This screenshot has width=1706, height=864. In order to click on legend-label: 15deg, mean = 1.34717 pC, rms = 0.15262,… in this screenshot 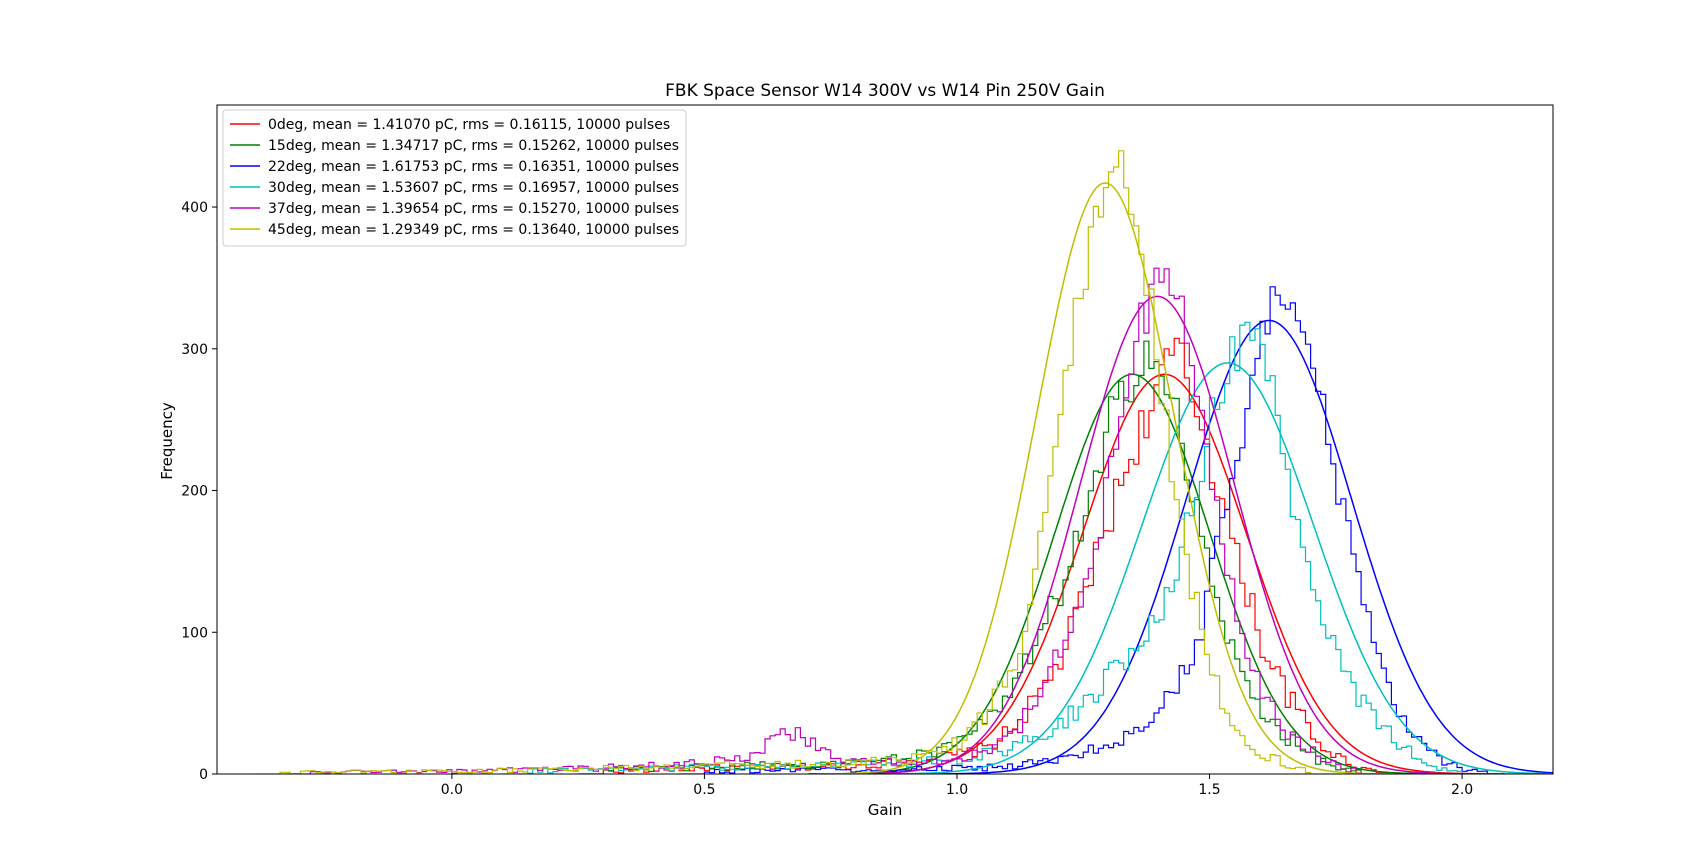, I will do `click(473, 146)`.